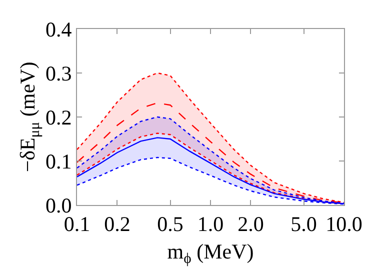 The image size is (374, 271). What do you see at coordinates (170, 224) in the screenshot?
I see `x-tick-label: 0.5` at bounding box center [170, 224].